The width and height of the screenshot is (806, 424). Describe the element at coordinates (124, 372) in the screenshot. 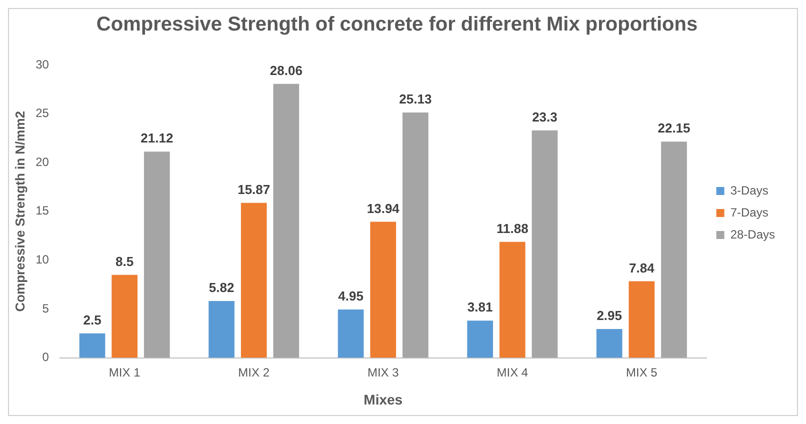

I see `x-tick-label: MIX 1` at that location.